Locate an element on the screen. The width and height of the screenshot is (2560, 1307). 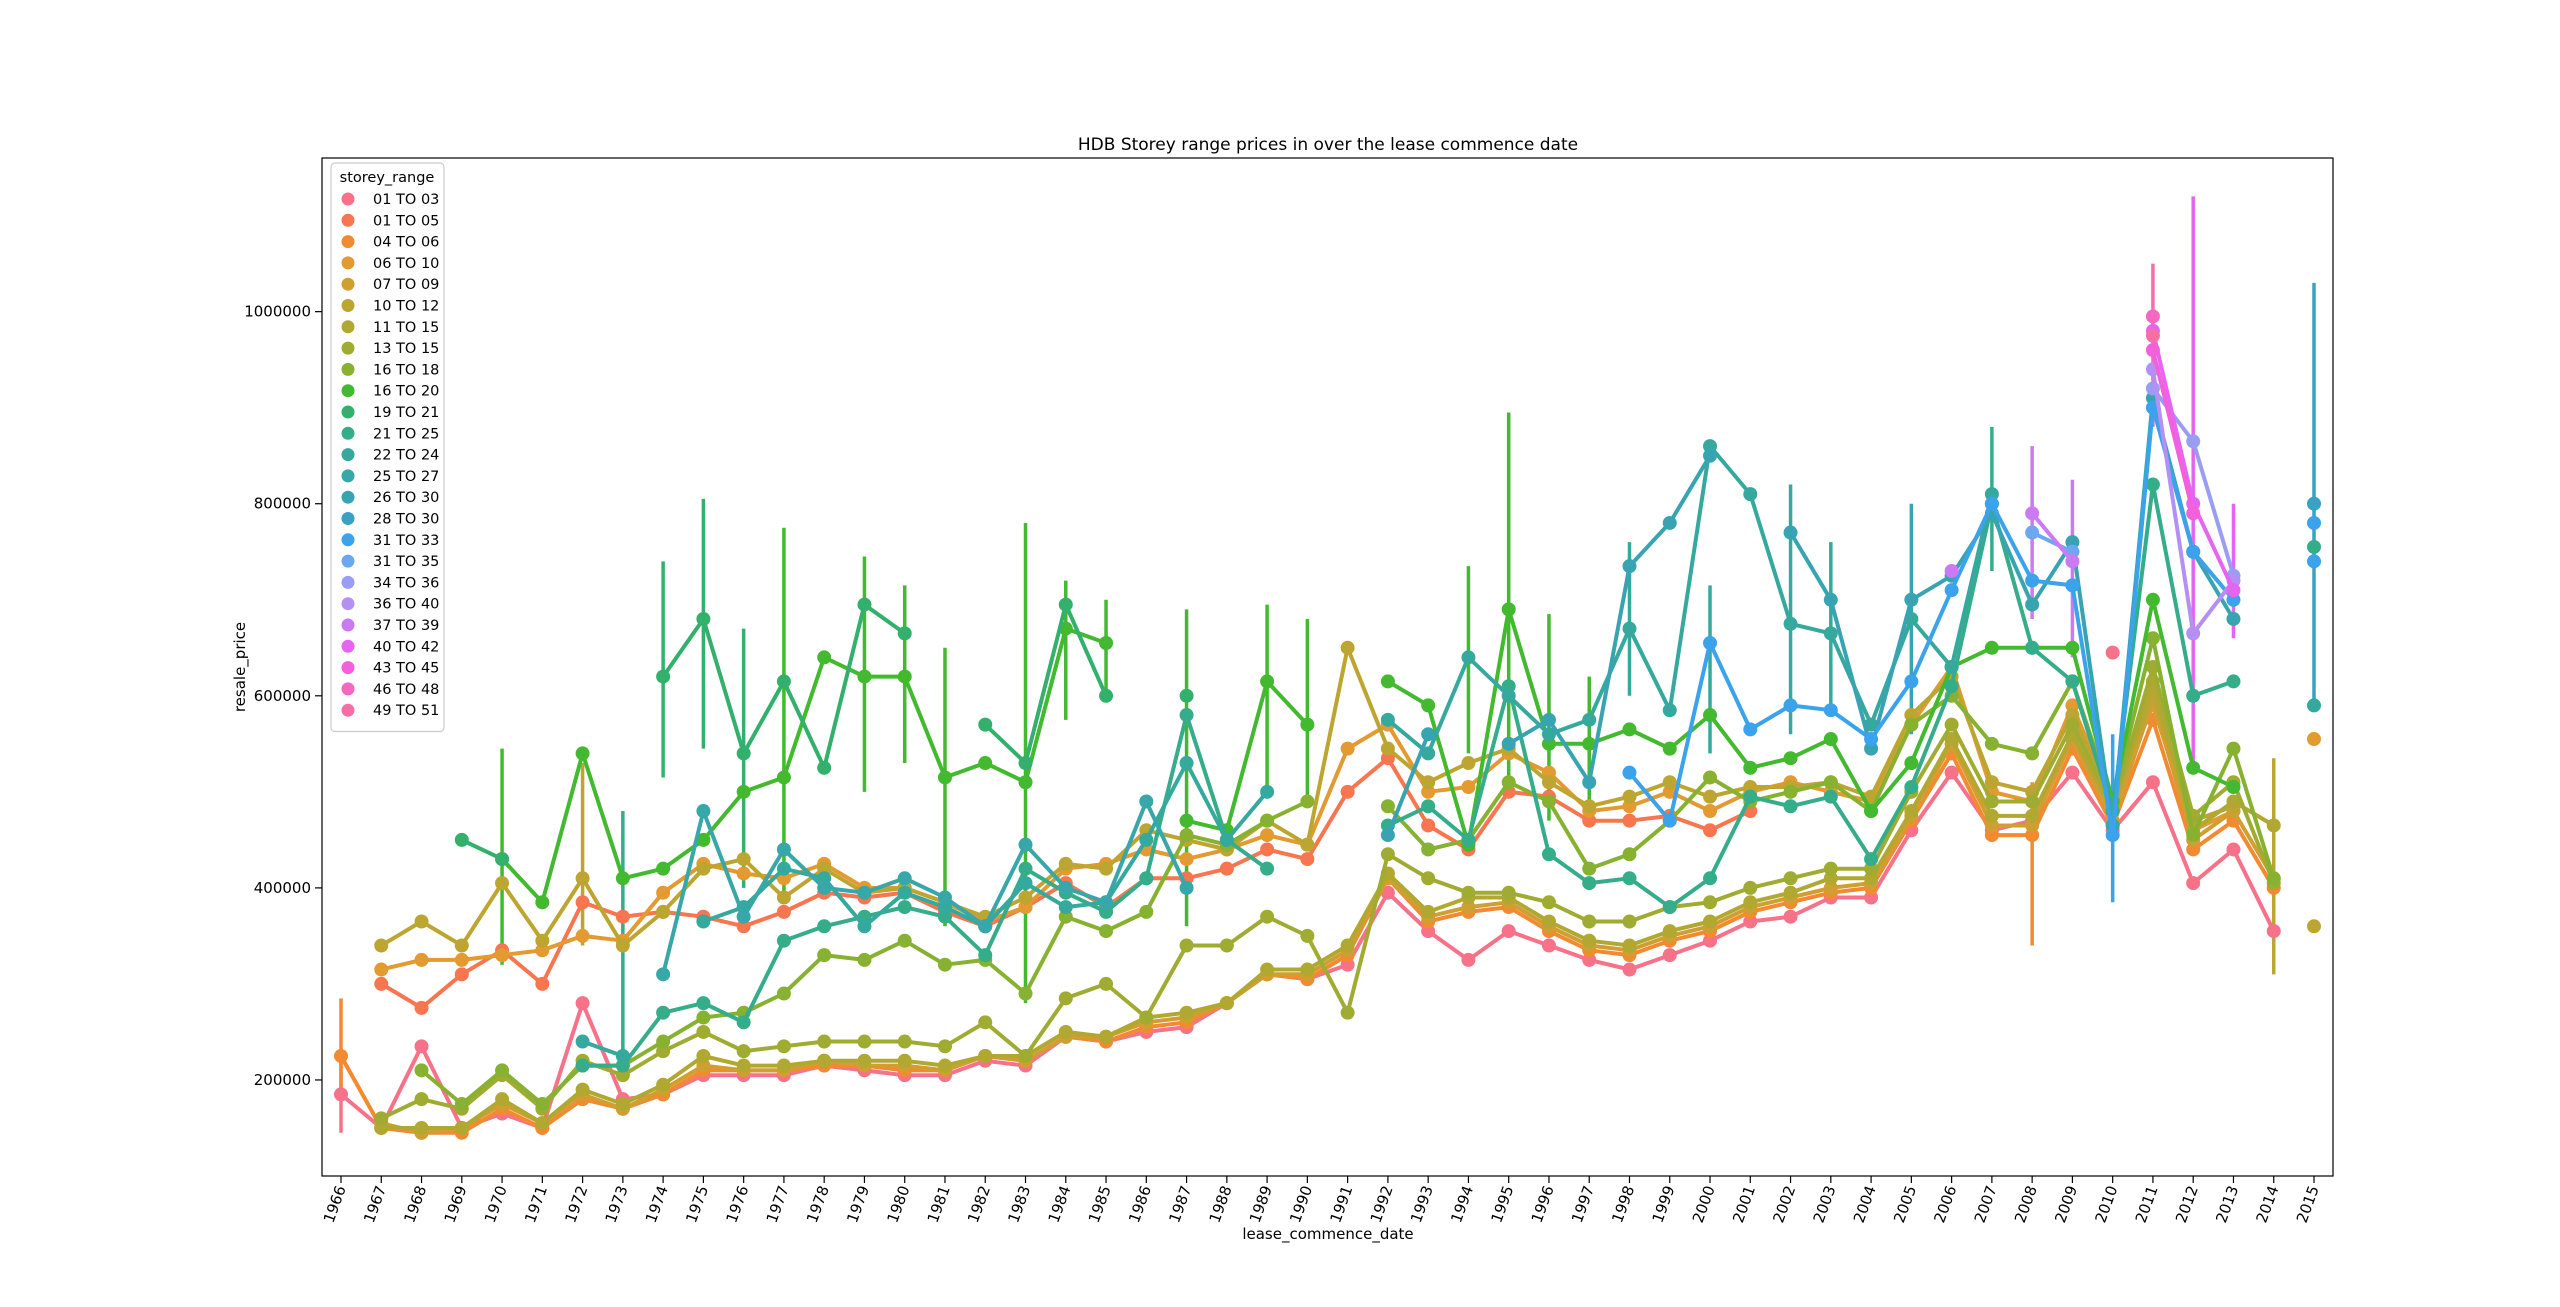
legend-item-15: 28 TO 30 is located at coordinates (390, 520).